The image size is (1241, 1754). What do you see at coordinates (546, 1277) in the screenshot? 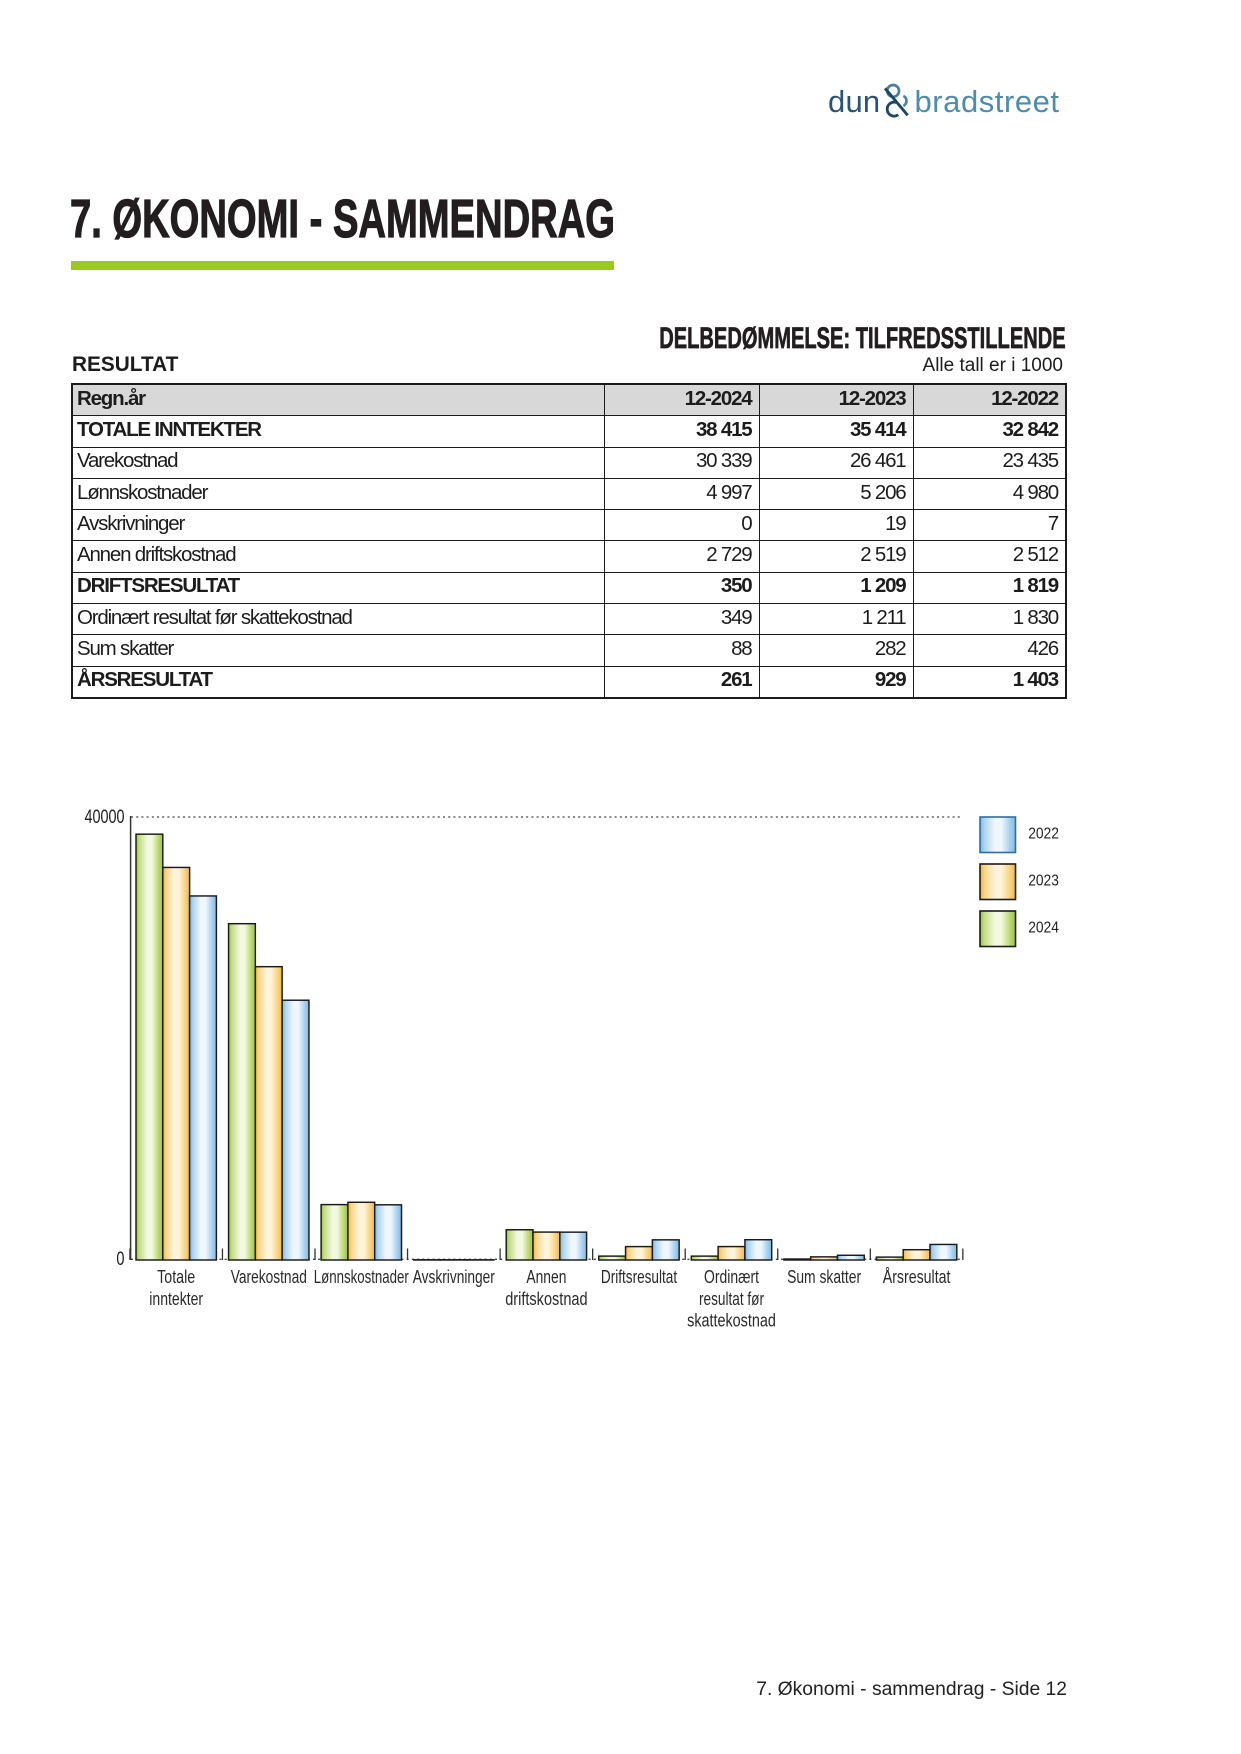
I see `svg-text: Annen` at bounding box center [546, 1277].